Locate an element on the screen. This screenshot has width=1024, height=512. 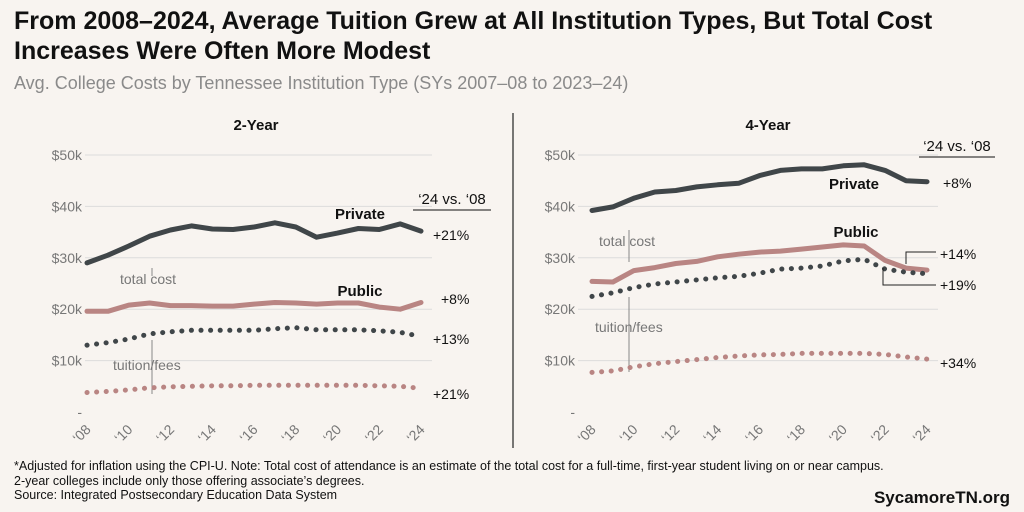
change-label: +19% is located at coordinates (958, 285).